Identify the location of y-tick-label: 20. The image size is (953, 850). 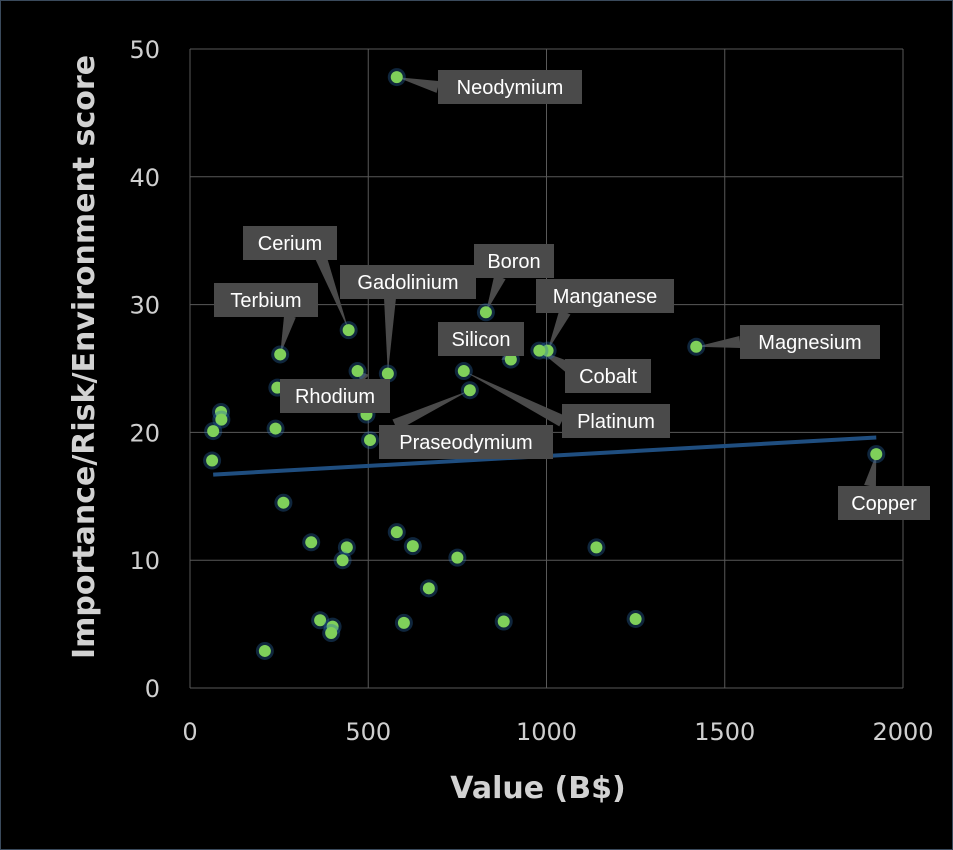
(144, 433).